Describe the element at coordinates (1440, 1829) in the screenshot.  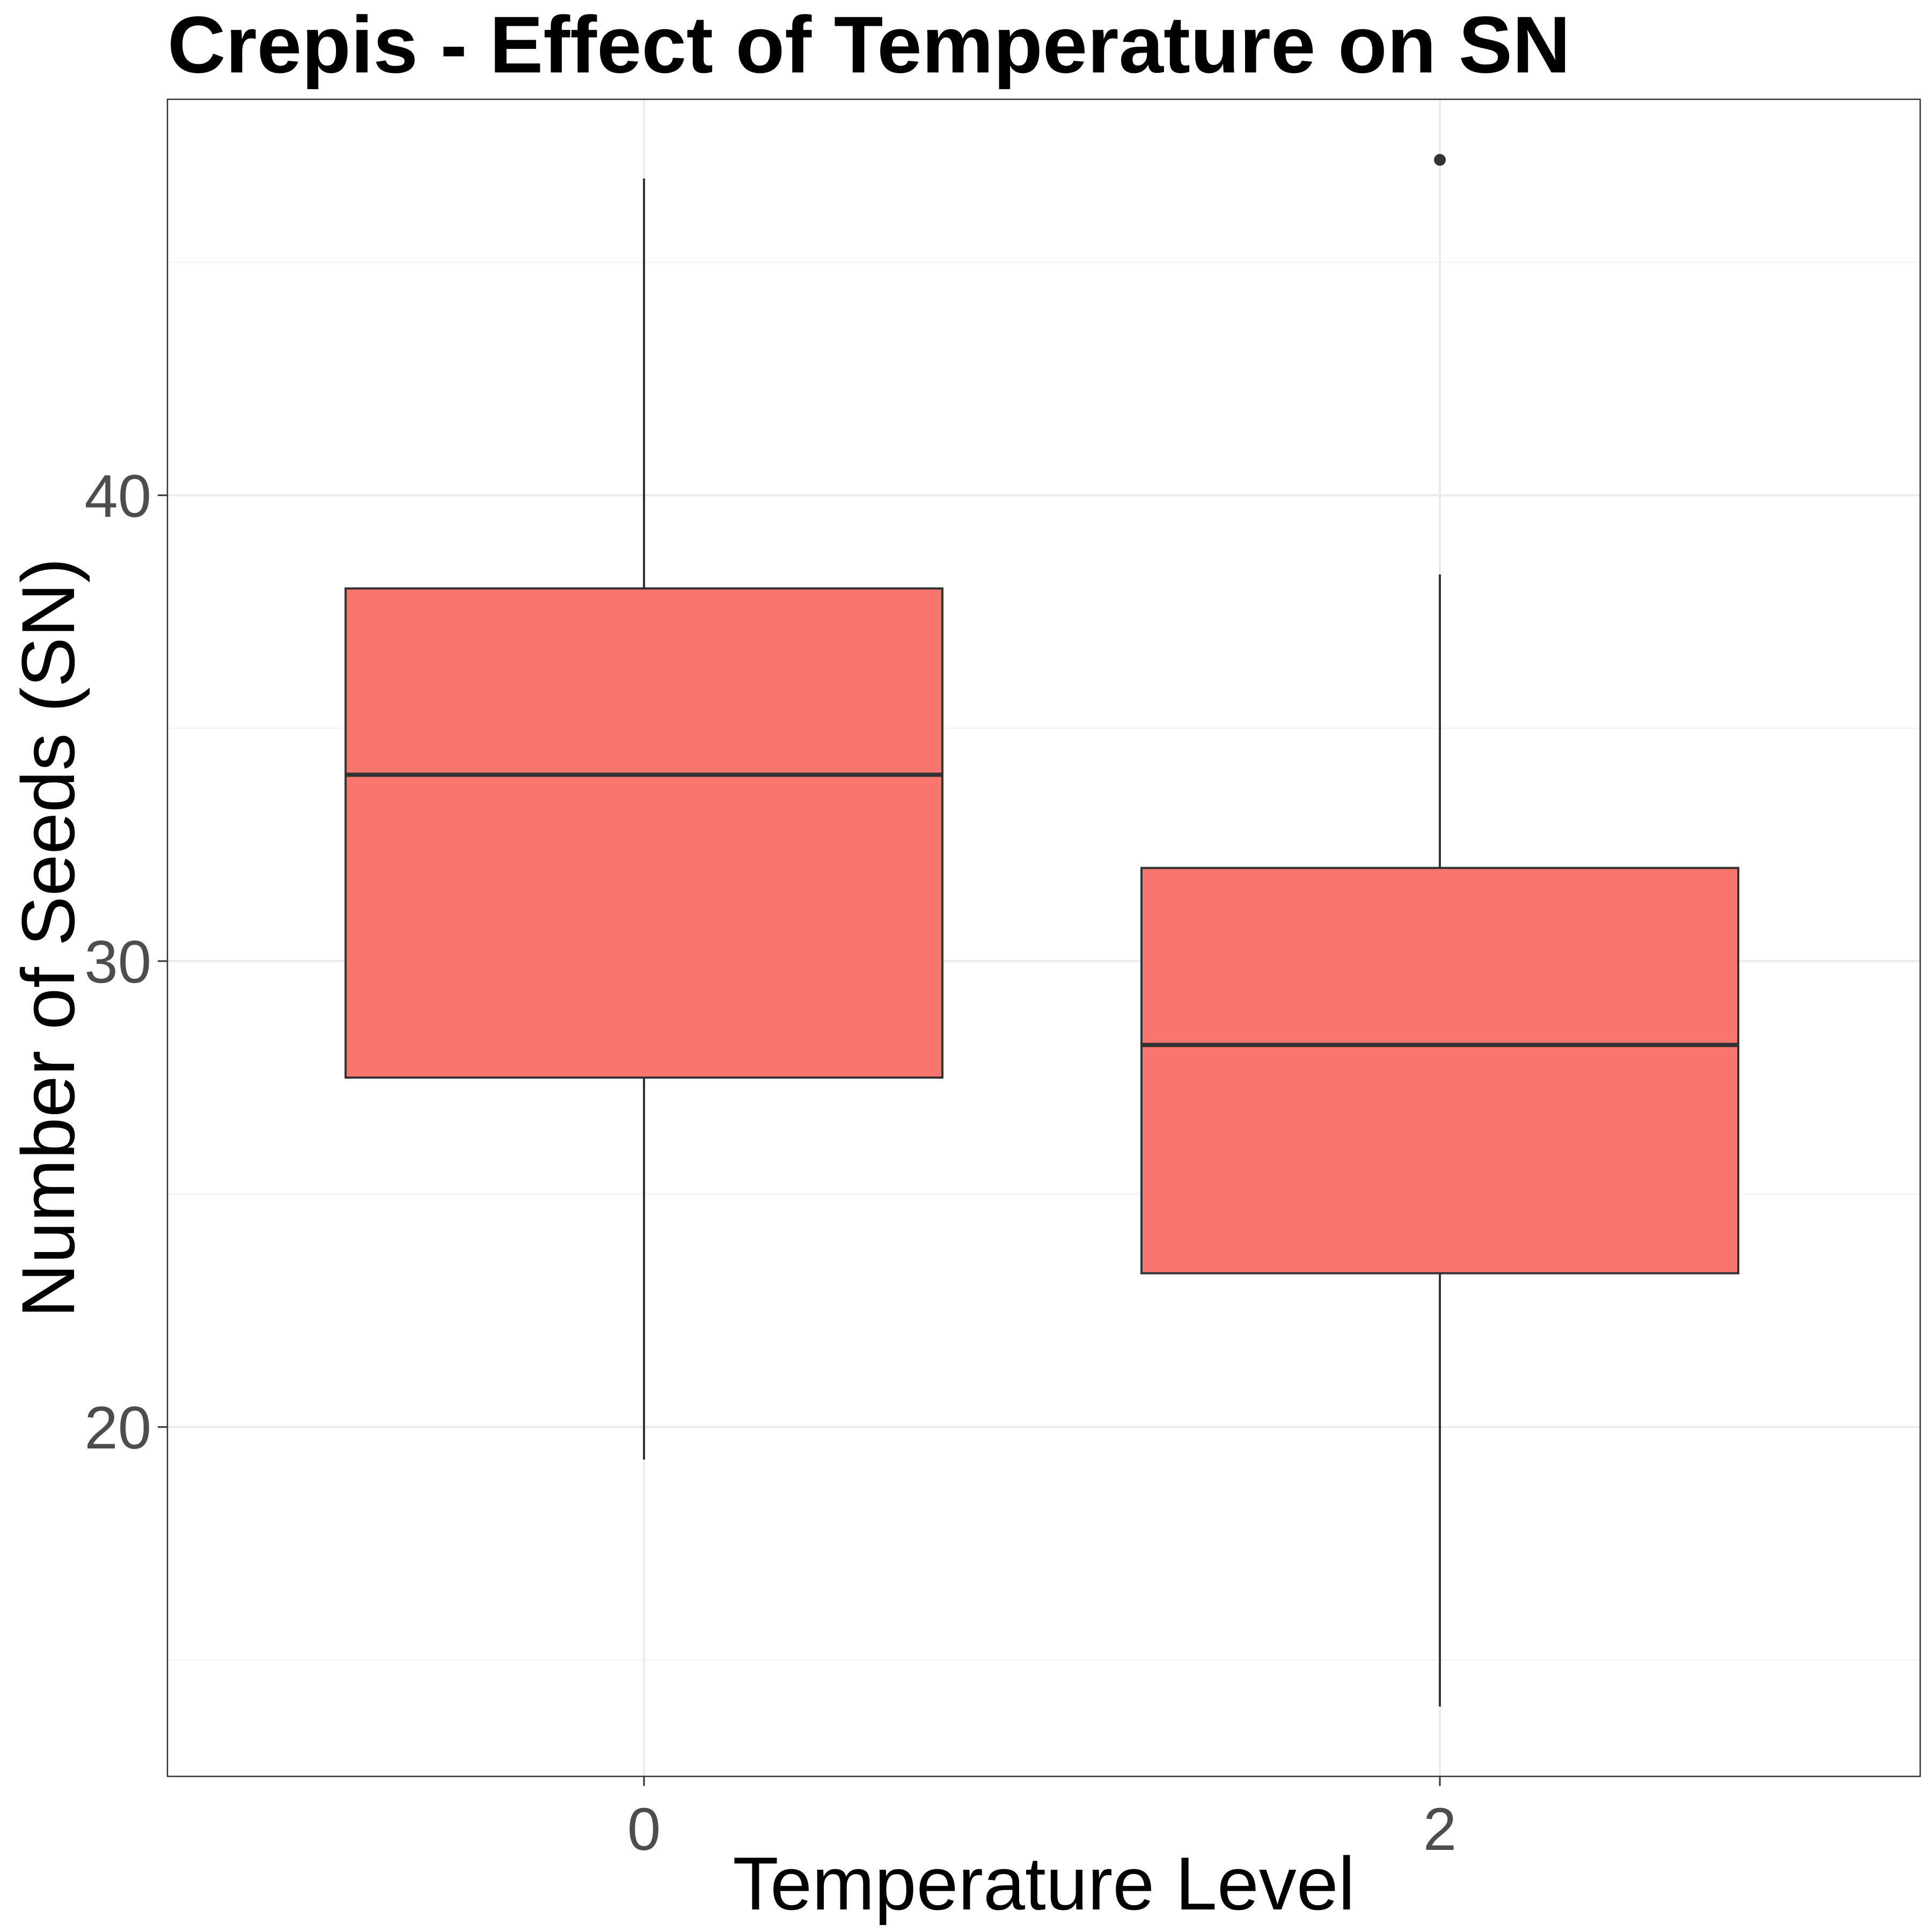
I see `x-tick-label: 2` at that location.